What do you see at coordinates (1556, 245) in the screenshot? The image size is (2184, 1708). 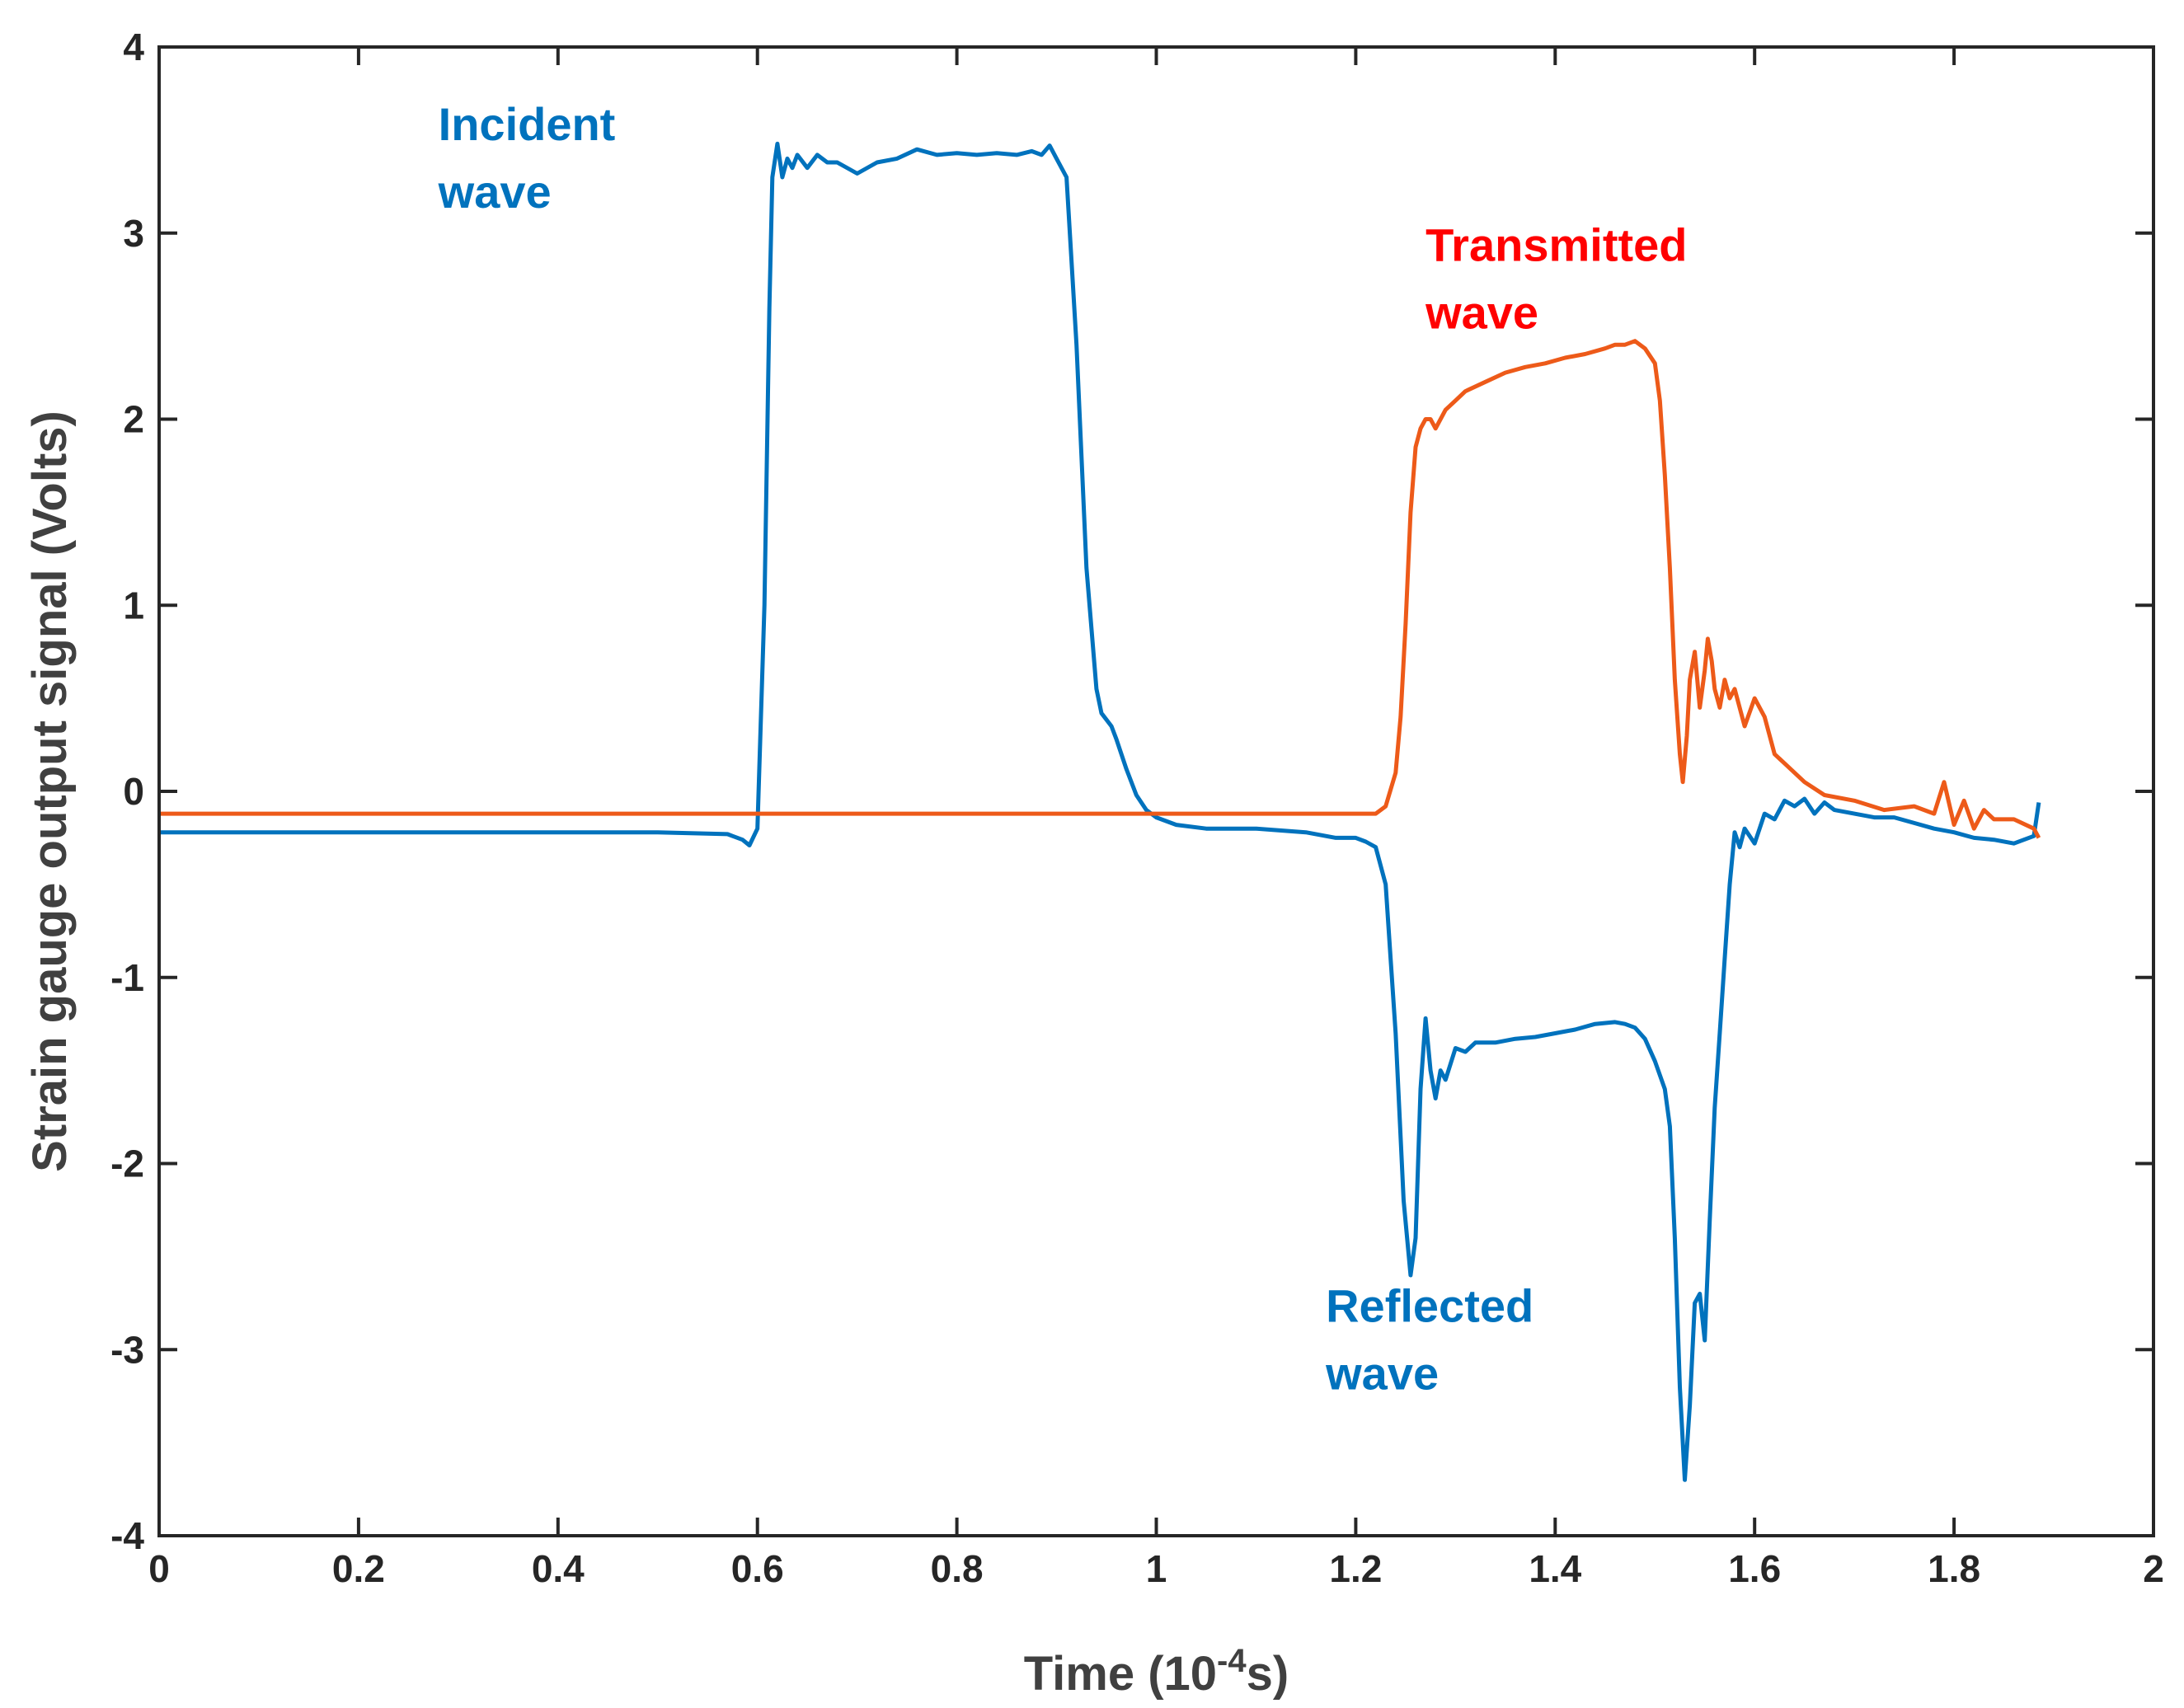 I see `annotation-line: Transmitted` at bounding box center [1556, 245].